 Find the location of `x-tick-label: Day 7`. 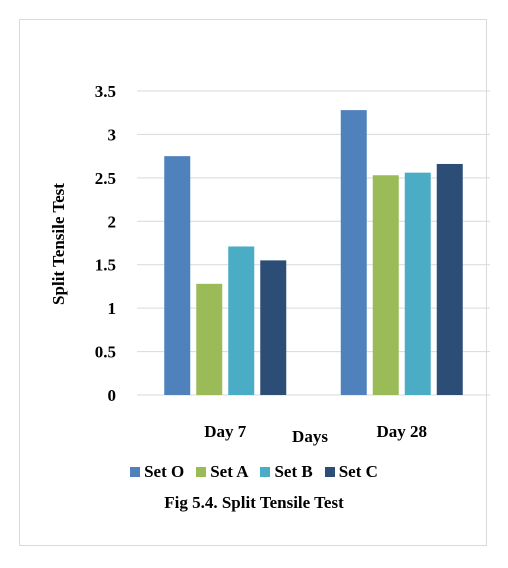

x-tick-label: Day 7 is located at coordinates (225, 431).